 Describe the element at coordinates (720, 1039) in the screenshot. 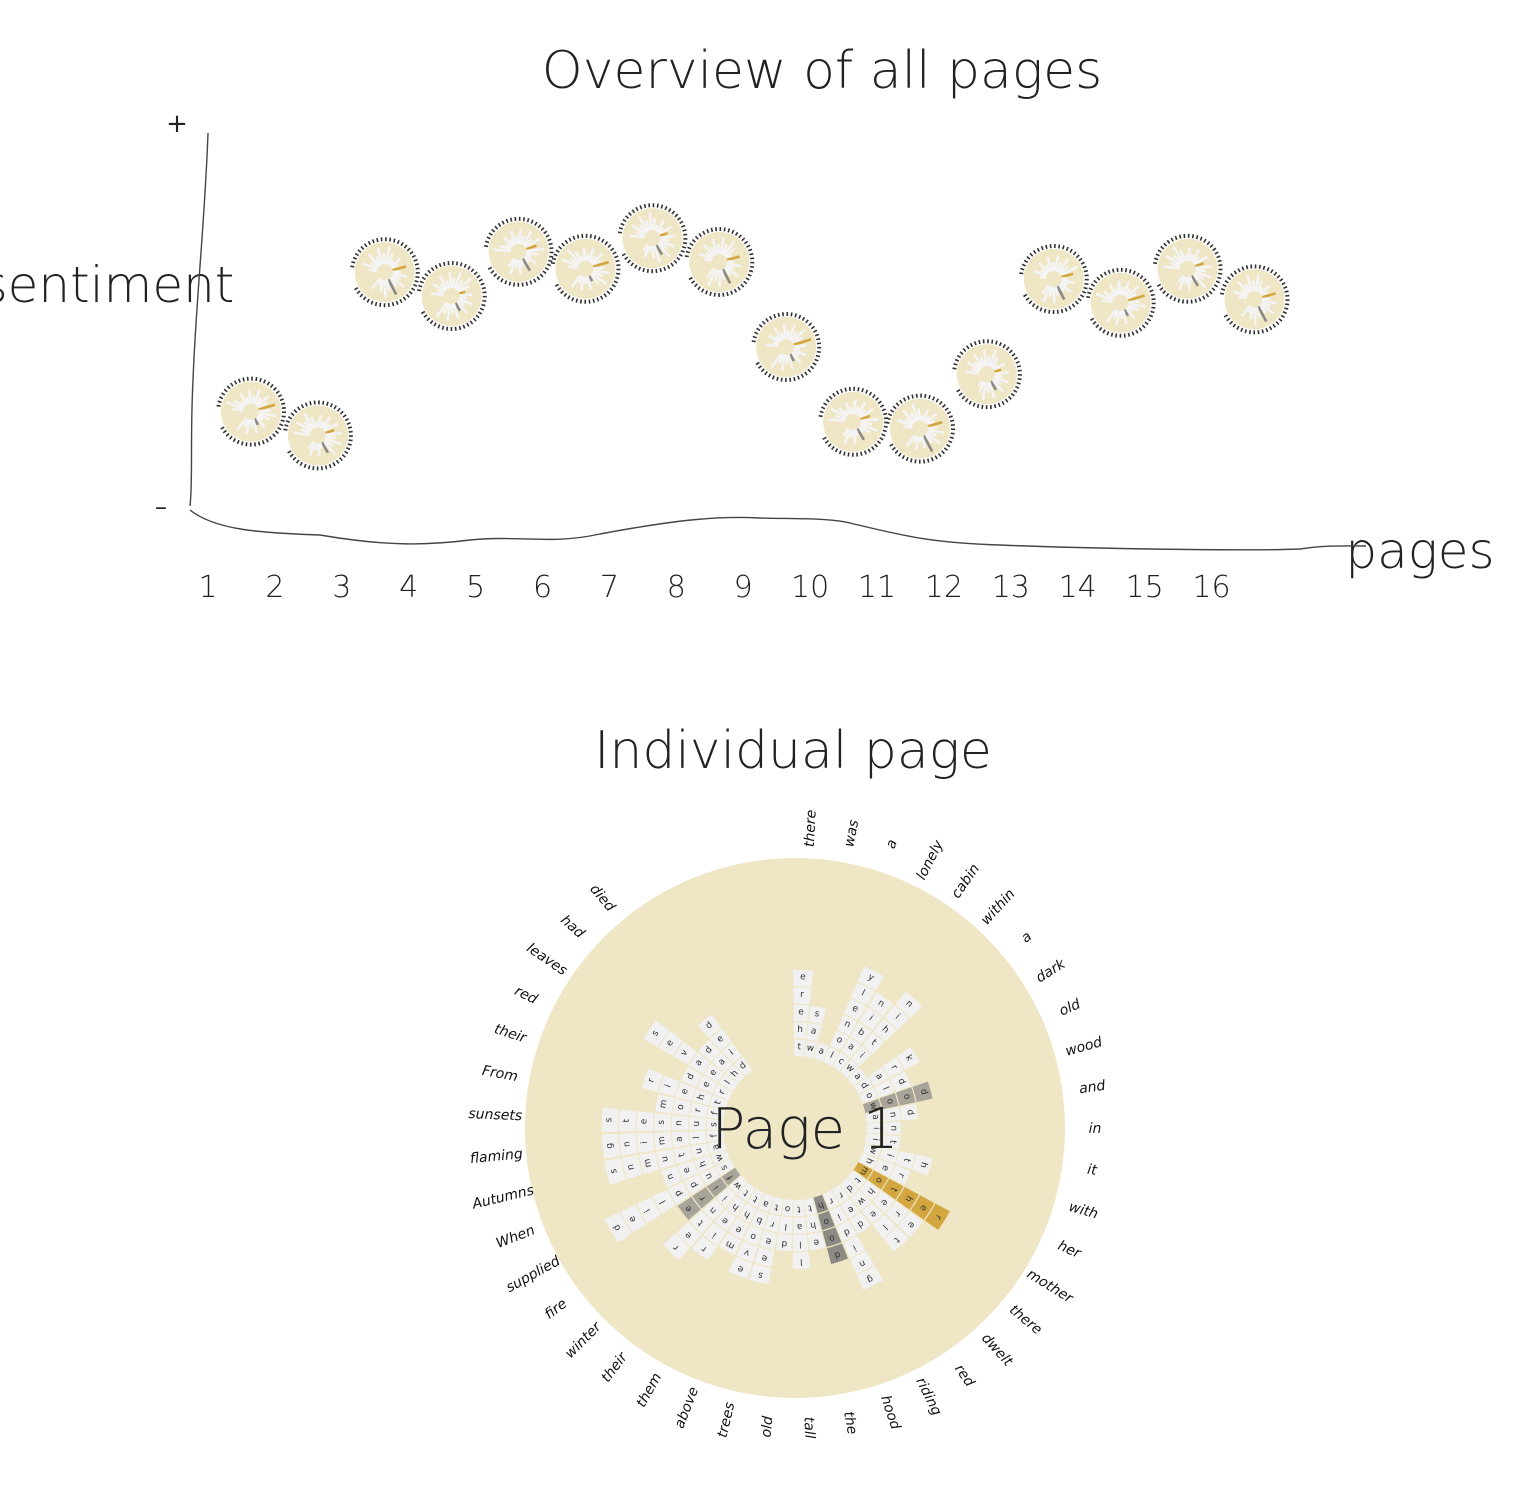

I see `letter-glyph: e` at that location.